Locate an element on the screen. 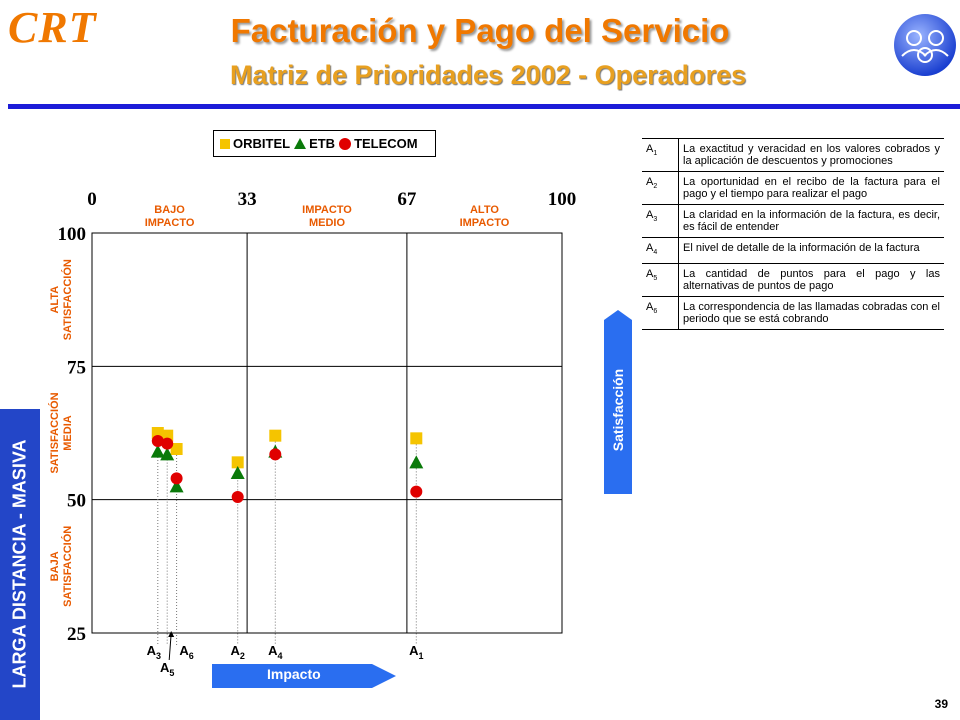 The width and height of the screenshot is (960, 720). crt-logo: CRT is located at coordinates (52, 27).